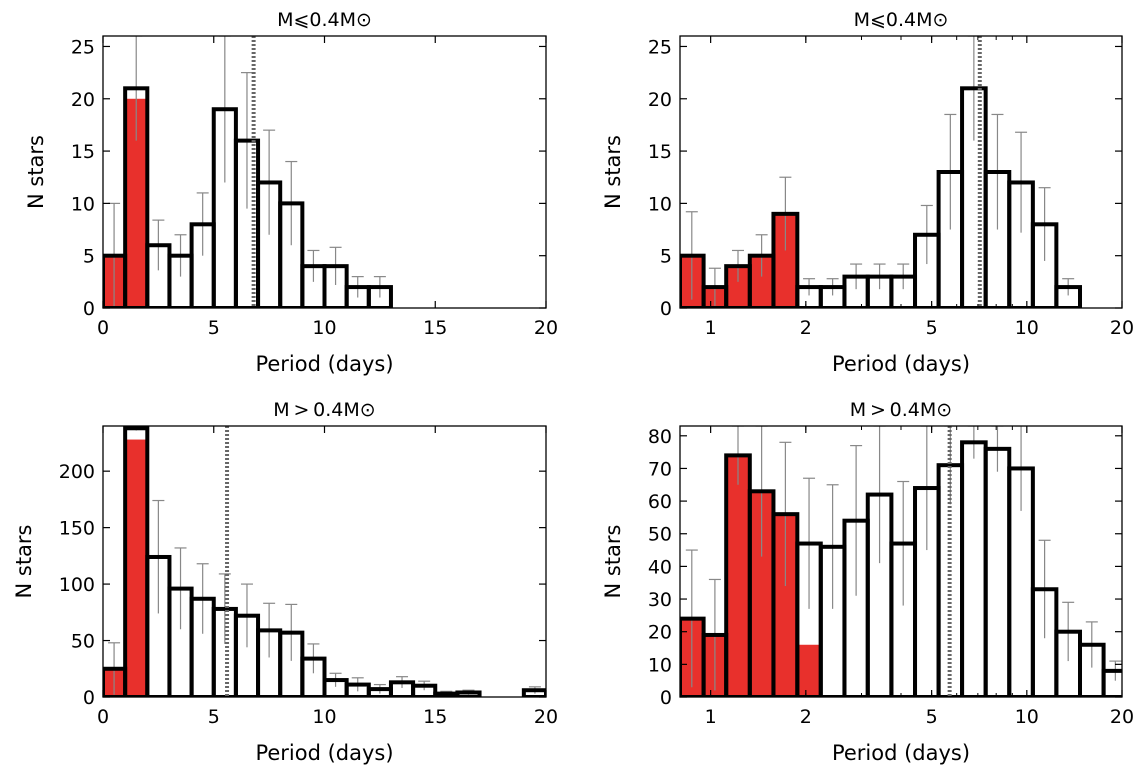 The image size is (1143, 769). What do you see at coordinates (660, 502) in the screenshot?
I see `y-tick-label: 60` at bounding box center [660, 502].